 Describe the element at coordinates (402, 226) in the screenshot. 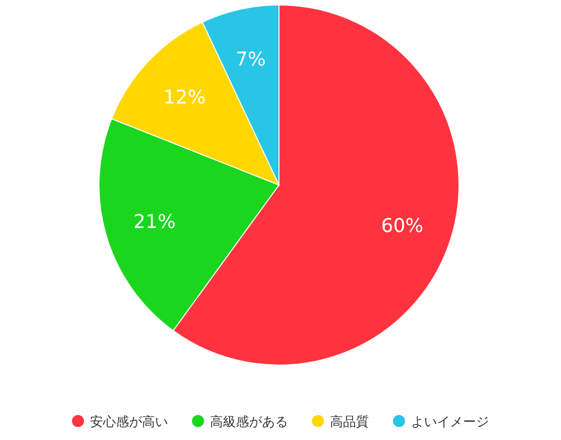

I see `data-label: 60%` at that location.